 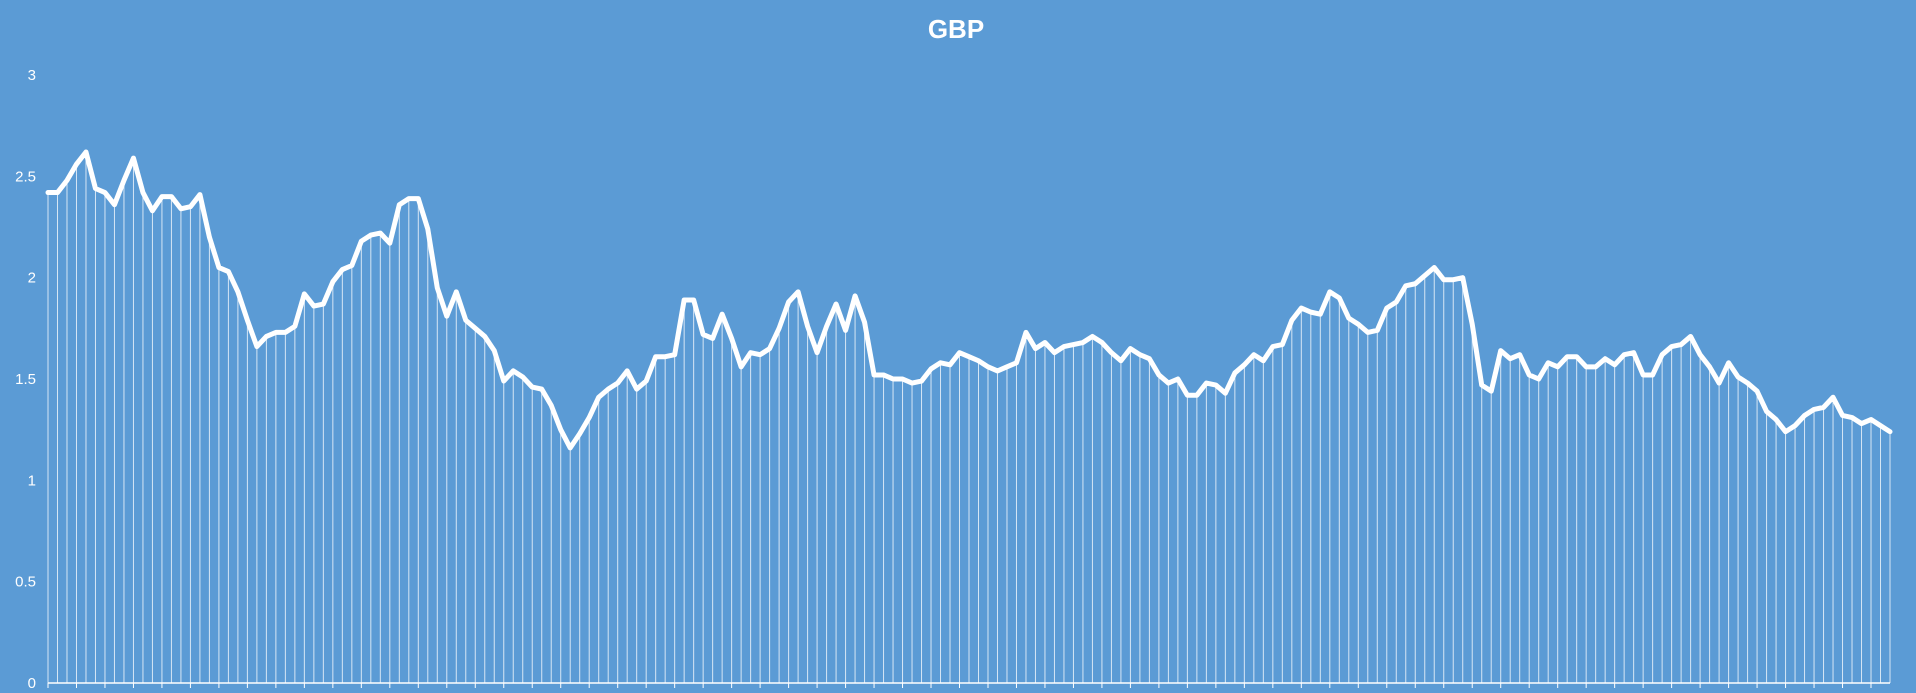 What do you see at coordinates (25, 176) in the screenshot?
I see `y-tick-label: 2.5` at bounding box center [25, 176].